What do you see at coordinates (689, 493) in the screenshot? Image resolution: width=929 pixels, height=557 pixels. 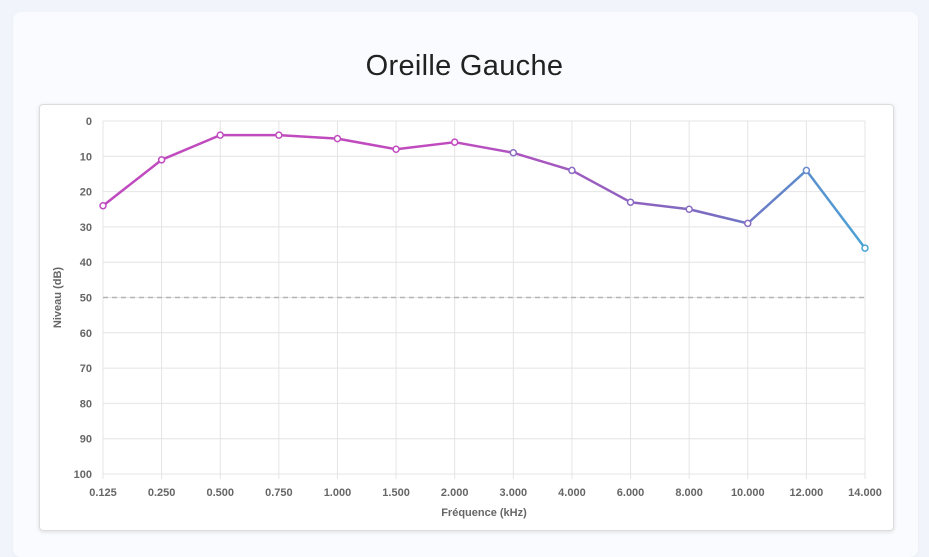 I see `x-tick-label: 8.000` at bounding box center [689, 493].